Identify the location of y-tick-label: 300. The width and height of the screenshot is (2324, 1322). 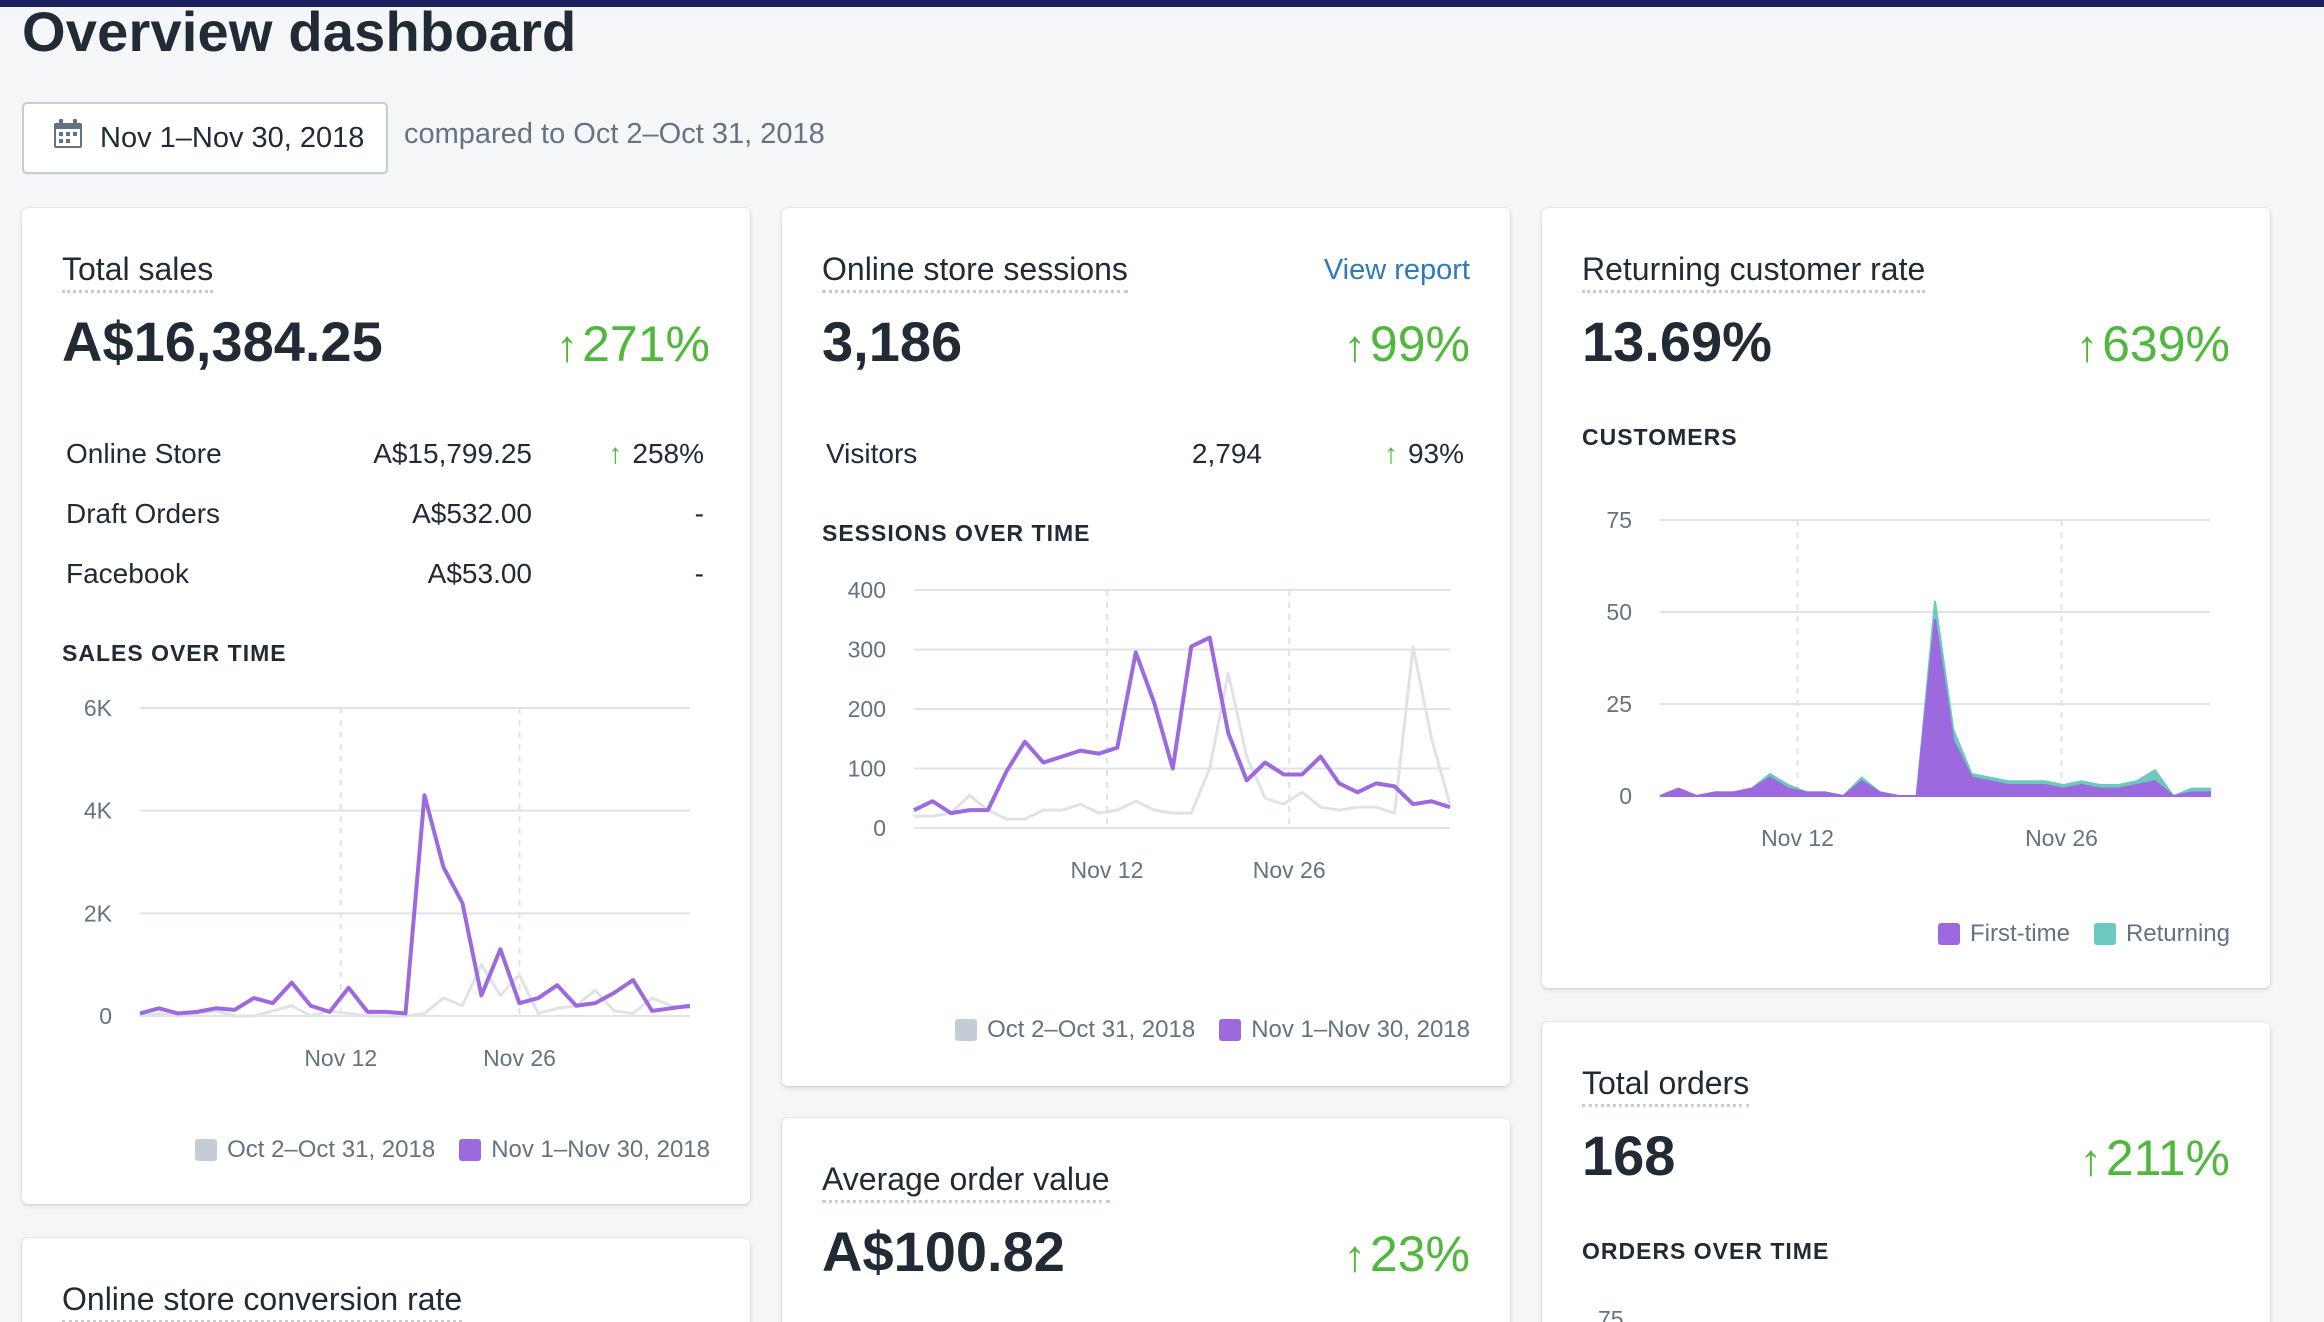
(867, 650).